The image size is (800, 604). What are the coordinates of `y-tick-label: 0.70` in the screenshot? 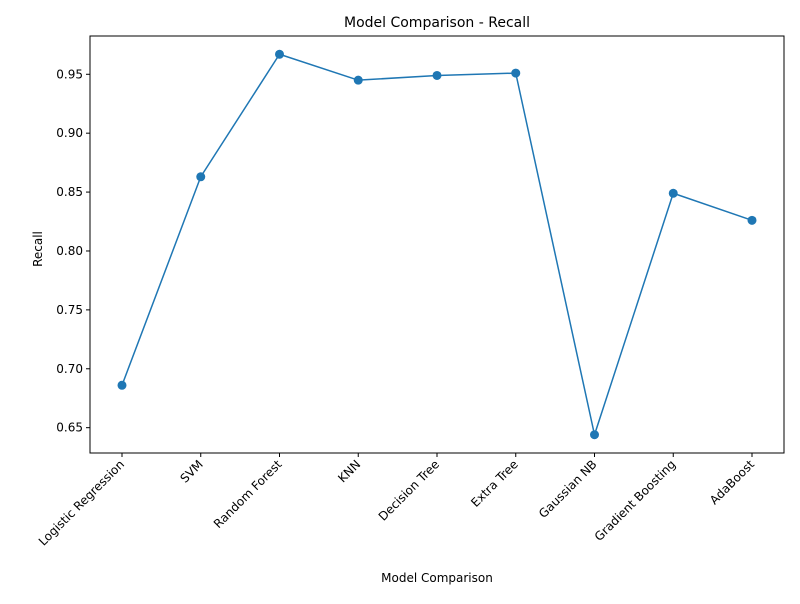 It's located at (69, 369).